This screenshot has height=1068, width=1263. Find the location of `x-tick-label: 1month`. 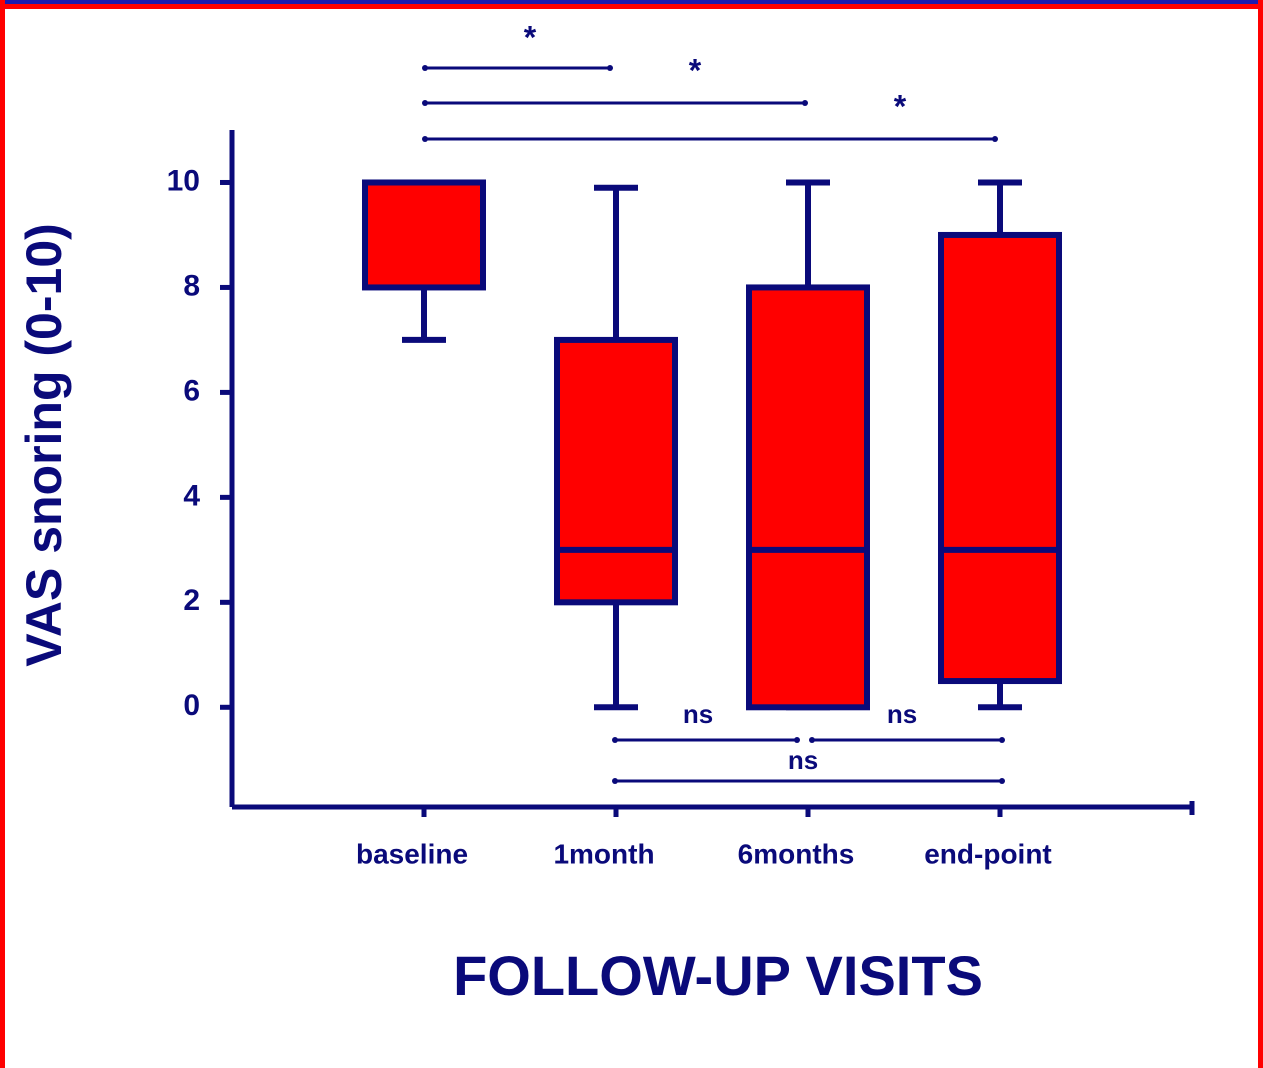

x-tick-label: 1month is located at coordinates (603, 853).